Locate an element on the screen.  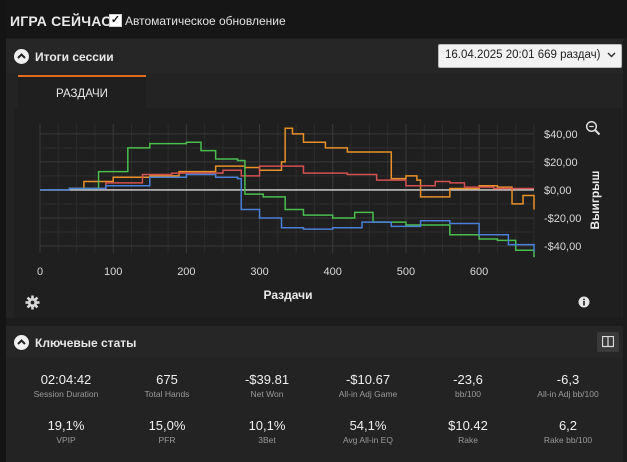
stat-3bet: 10,1% 3Bet is located at coordinates (267, 431).